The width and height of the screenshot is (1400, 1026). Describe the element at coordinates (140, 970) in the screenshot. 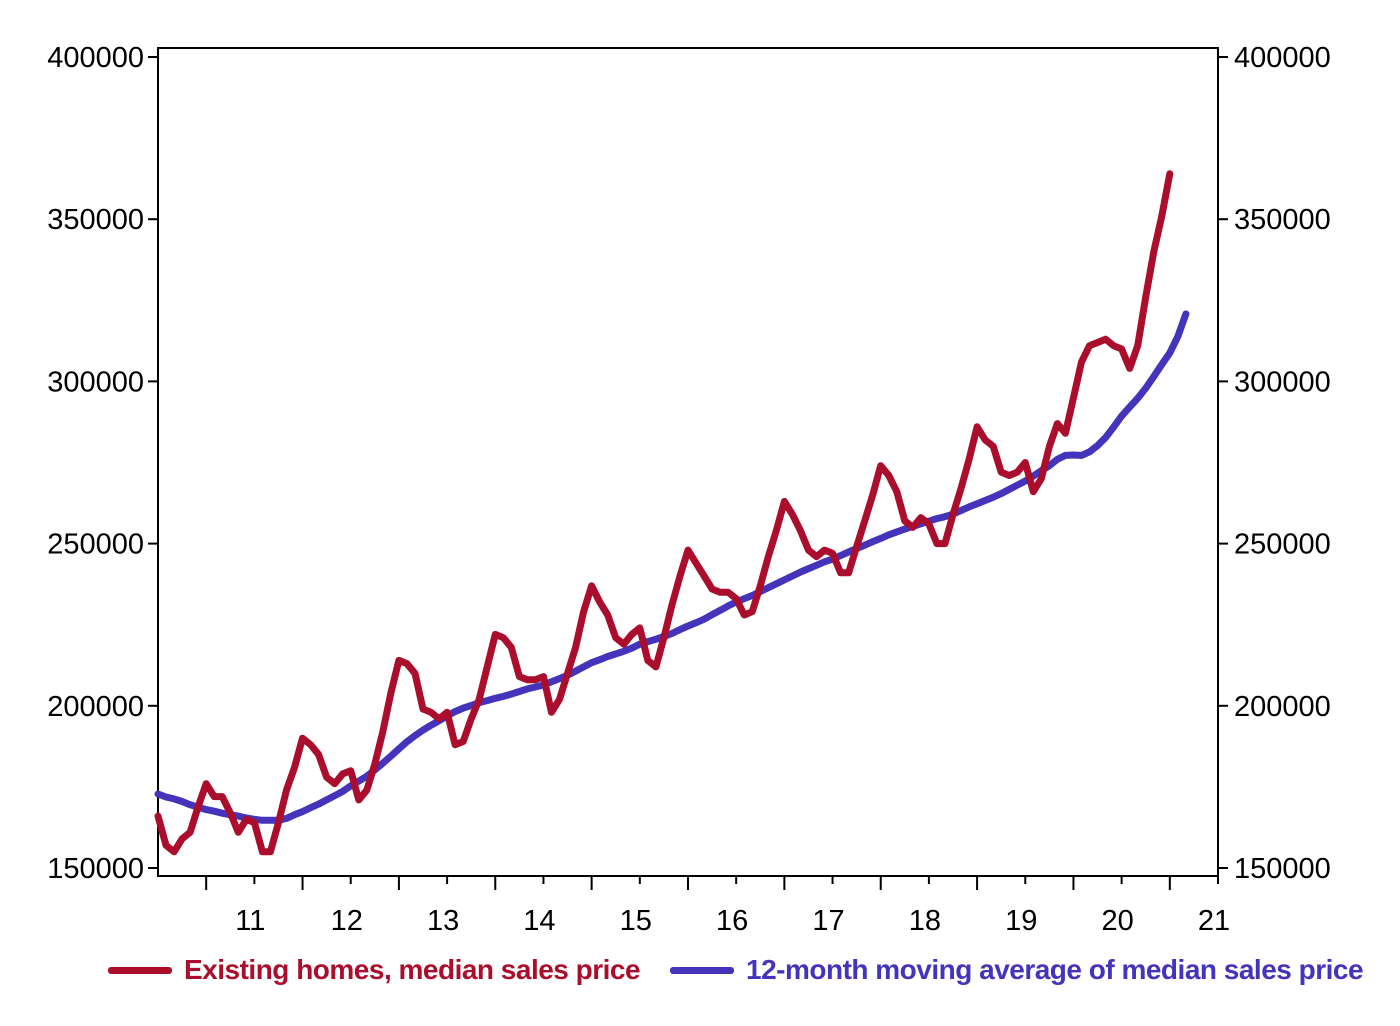

I see `legend-swatch-red` at that location.